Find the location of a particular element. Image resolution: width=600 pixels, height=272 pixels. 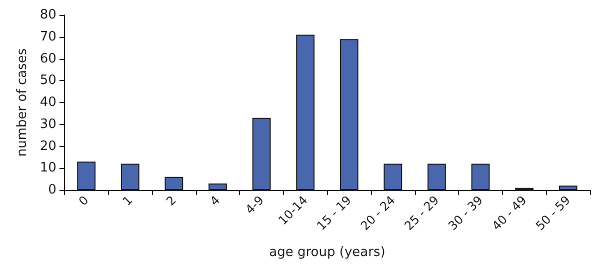

y-tick-label: 50 is located at coordinates (48, 80).